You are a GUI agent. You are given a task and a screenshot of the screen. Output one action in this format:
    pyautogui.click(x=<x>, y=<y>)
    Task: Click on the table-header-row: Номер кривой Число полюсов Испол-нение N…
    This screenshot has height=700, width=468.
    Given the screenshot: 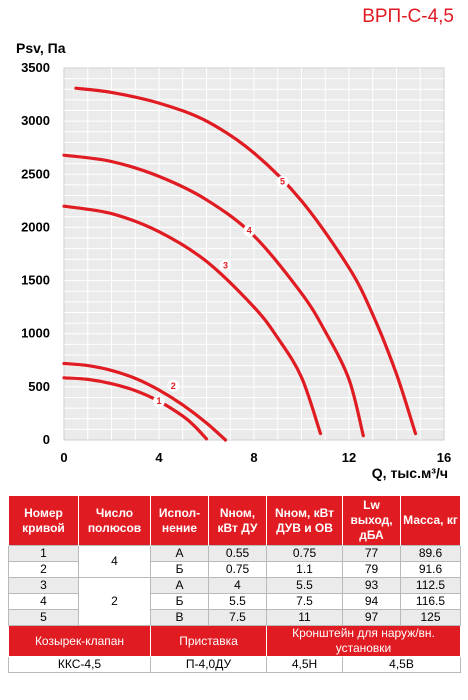 What is the action you would take?
    pyautogui.click(x=234, y=521)
    